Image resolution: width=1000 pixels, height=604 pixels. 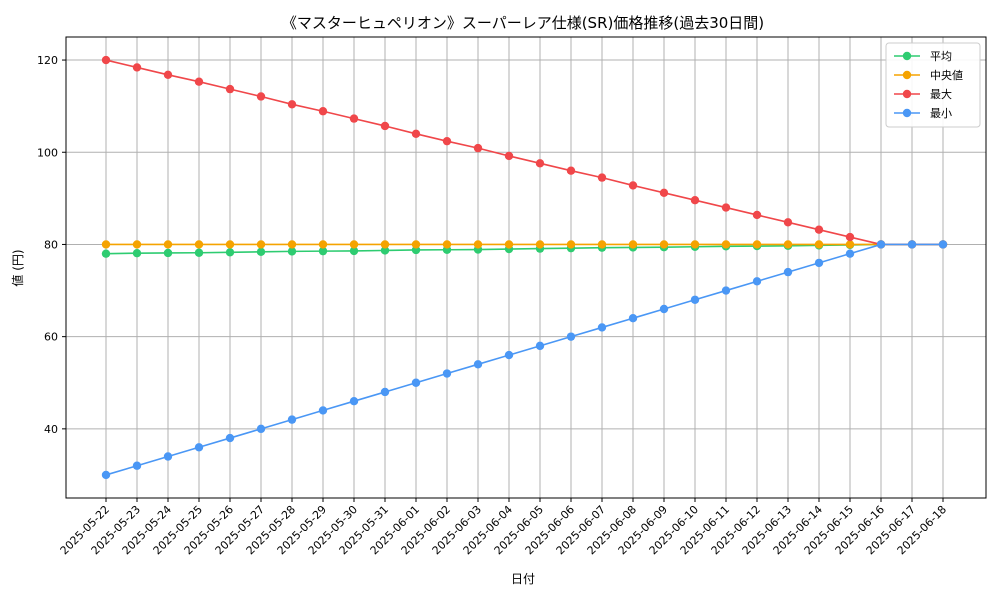 I want to click on y-tick-label: 100, so click(x=47, y=152).